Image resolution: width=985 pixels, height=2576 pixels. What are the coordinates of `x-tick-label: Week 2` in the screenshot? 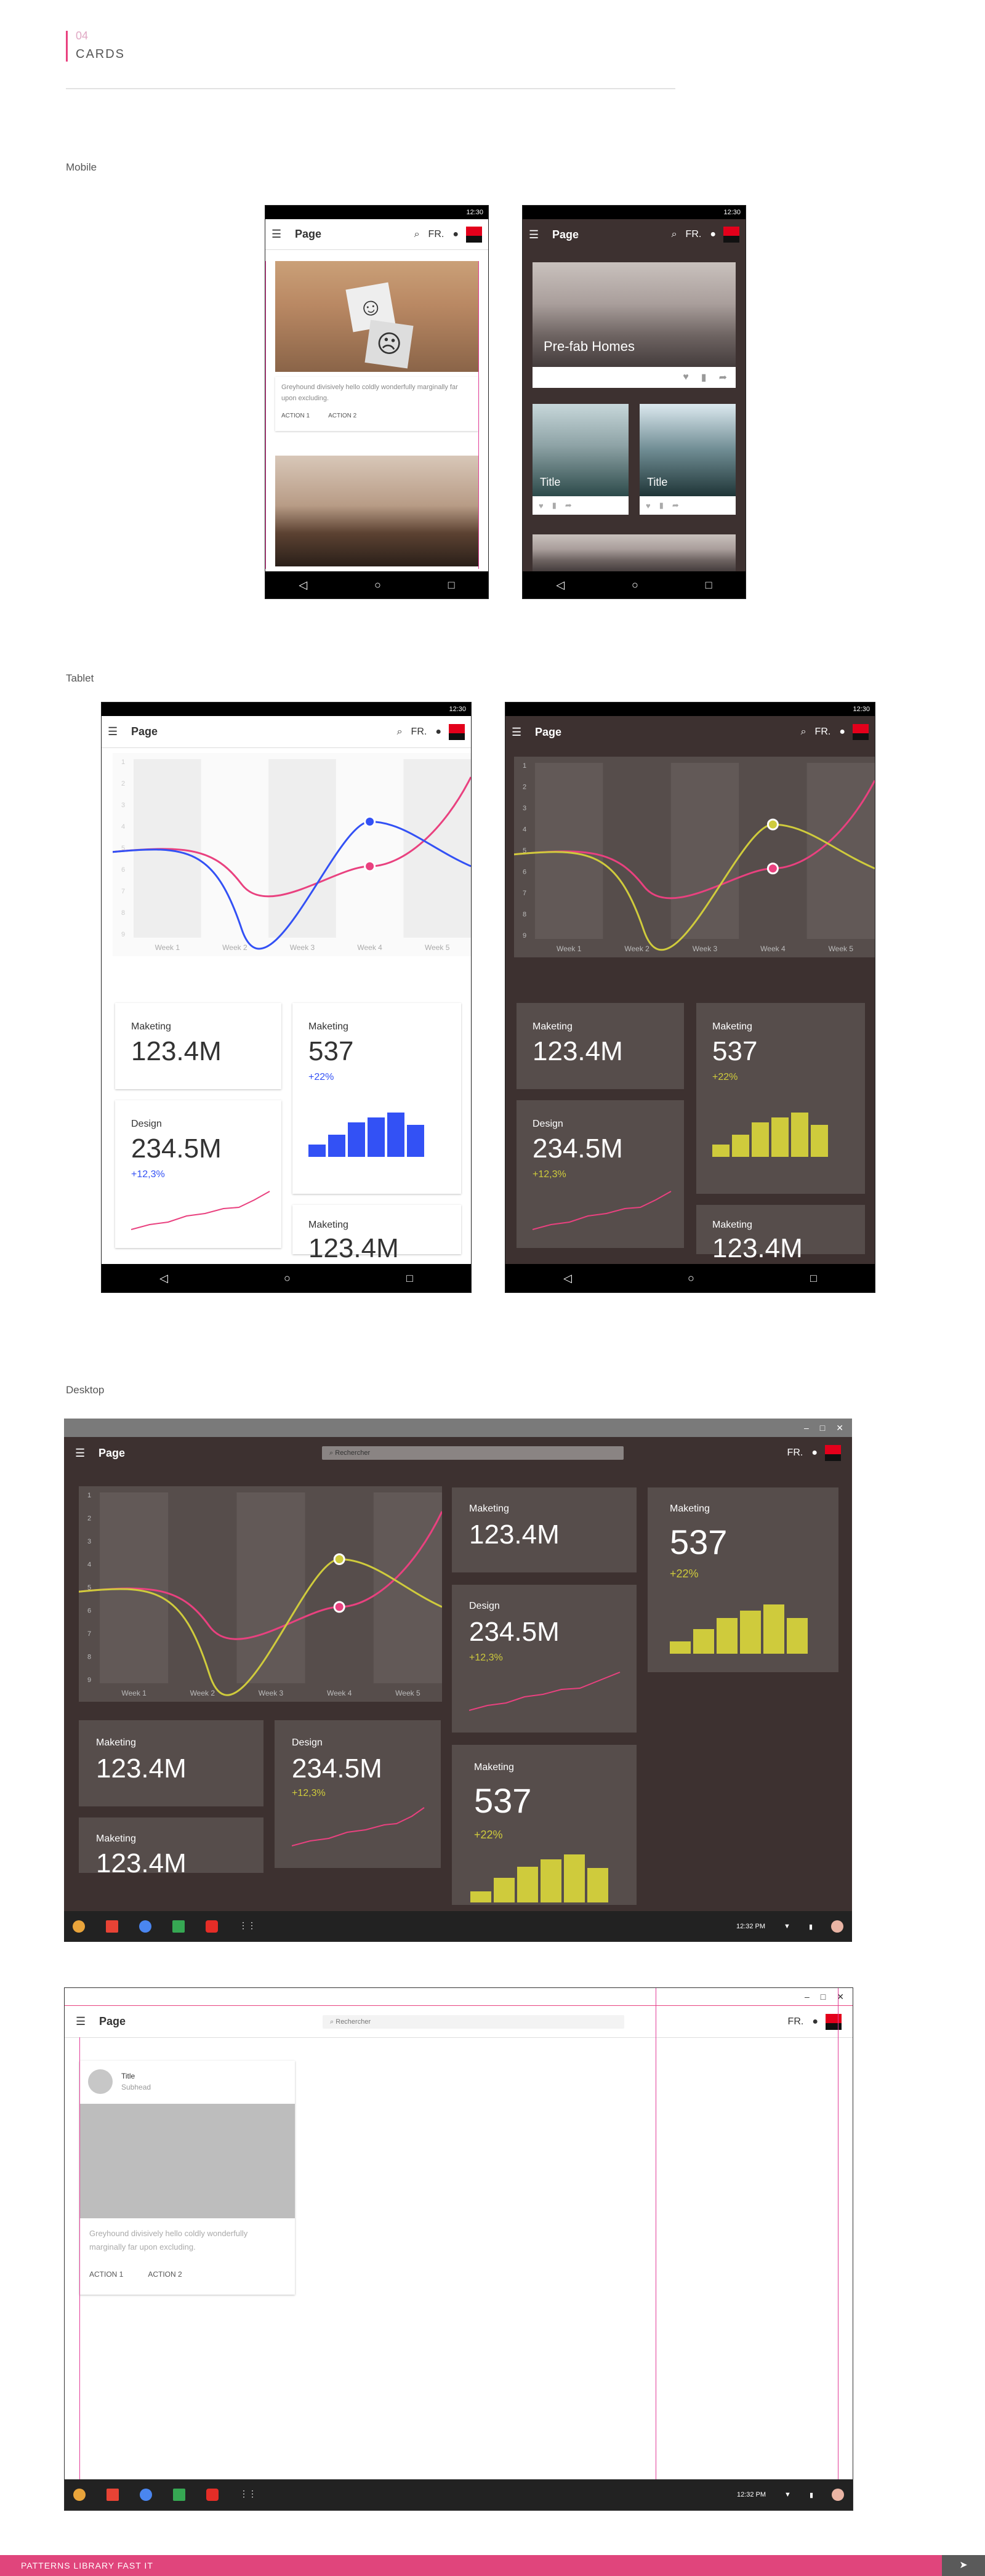 It's located at (234, 947).